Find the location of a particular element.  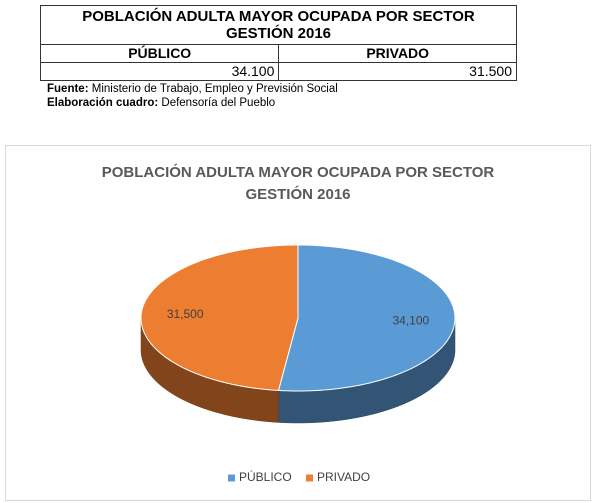

table-cell: 31.500 is located at coordinates (397, 71).